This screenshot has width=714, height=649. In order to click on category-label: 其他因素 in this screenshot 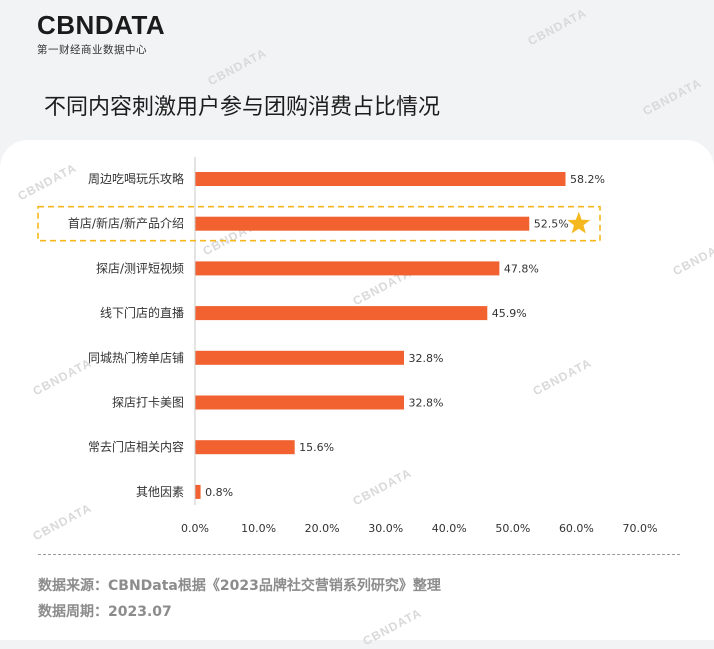, I will do `click(160, 492)`.